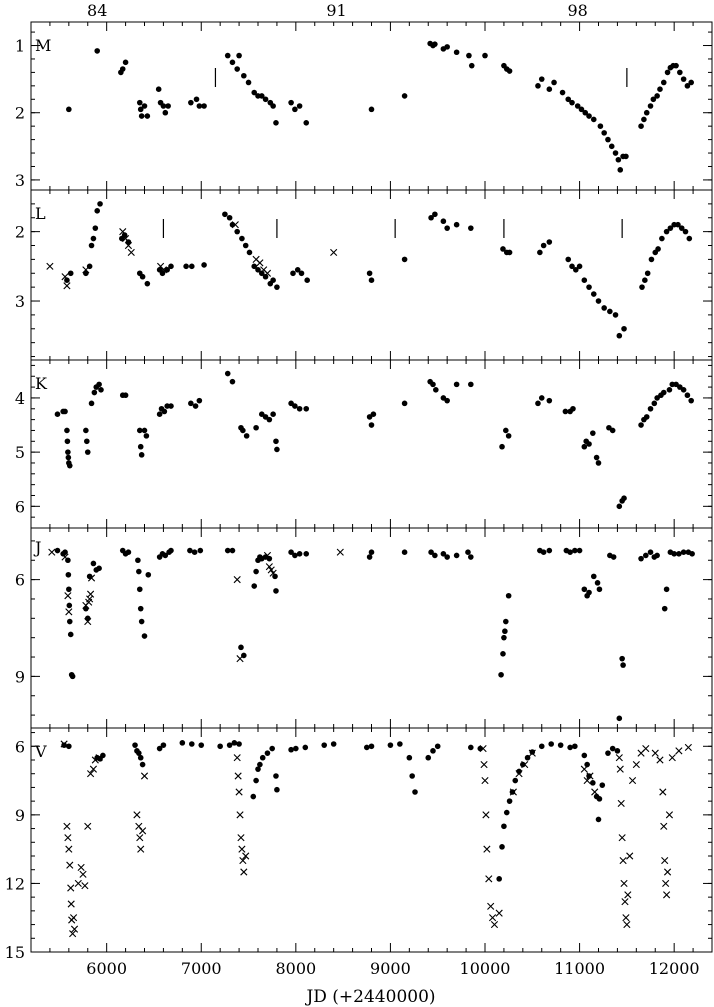 Image resolution: width=714 pixels, height=1007 pixels. Describe the element at coordinates (579, 968) in the screenshot. I see `x-tick-label: 11000` at that location.